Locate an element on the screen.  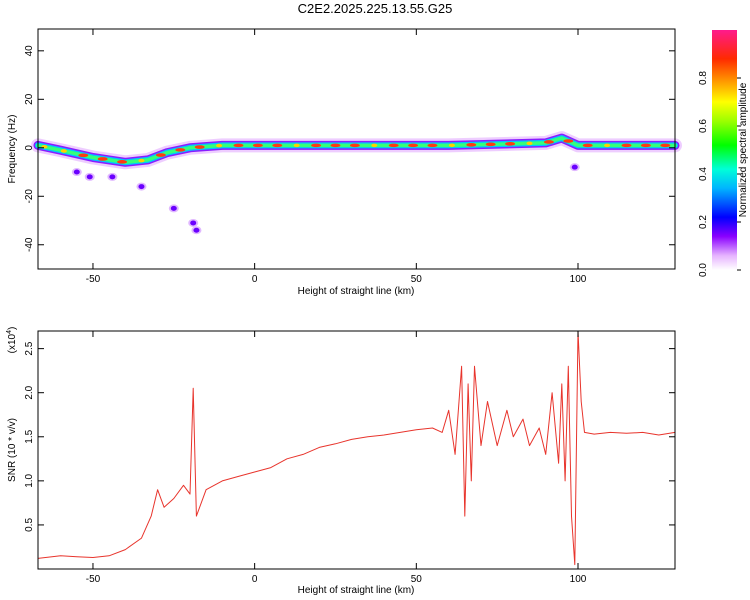
y-tick-label: 2.0 is located at coordinates (29, 392).